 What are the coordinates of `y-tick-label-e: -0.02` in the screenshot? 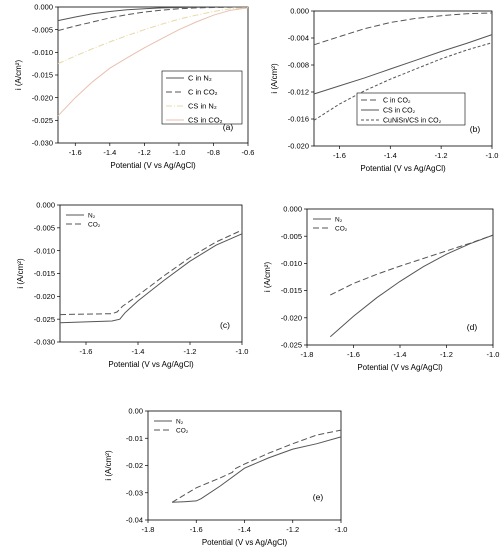 It's located at (134, 465).